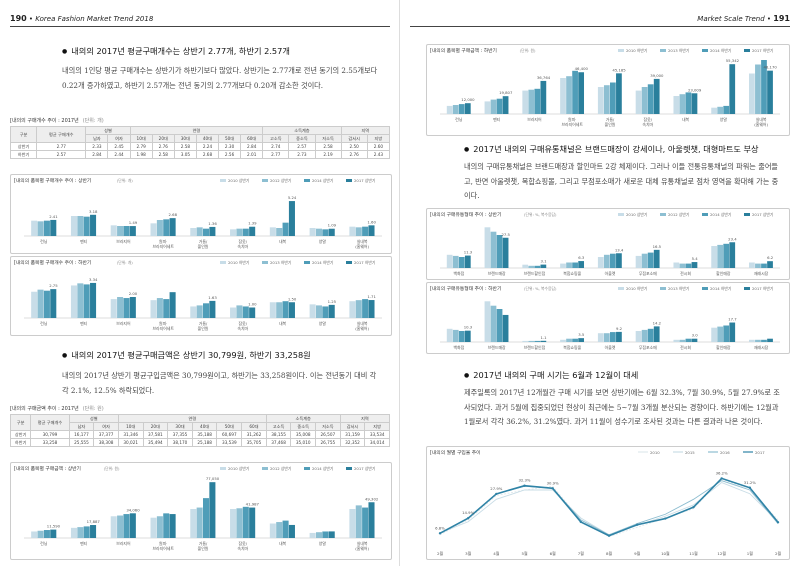  I want to click on data-label: 6.2, so click(770, 257).